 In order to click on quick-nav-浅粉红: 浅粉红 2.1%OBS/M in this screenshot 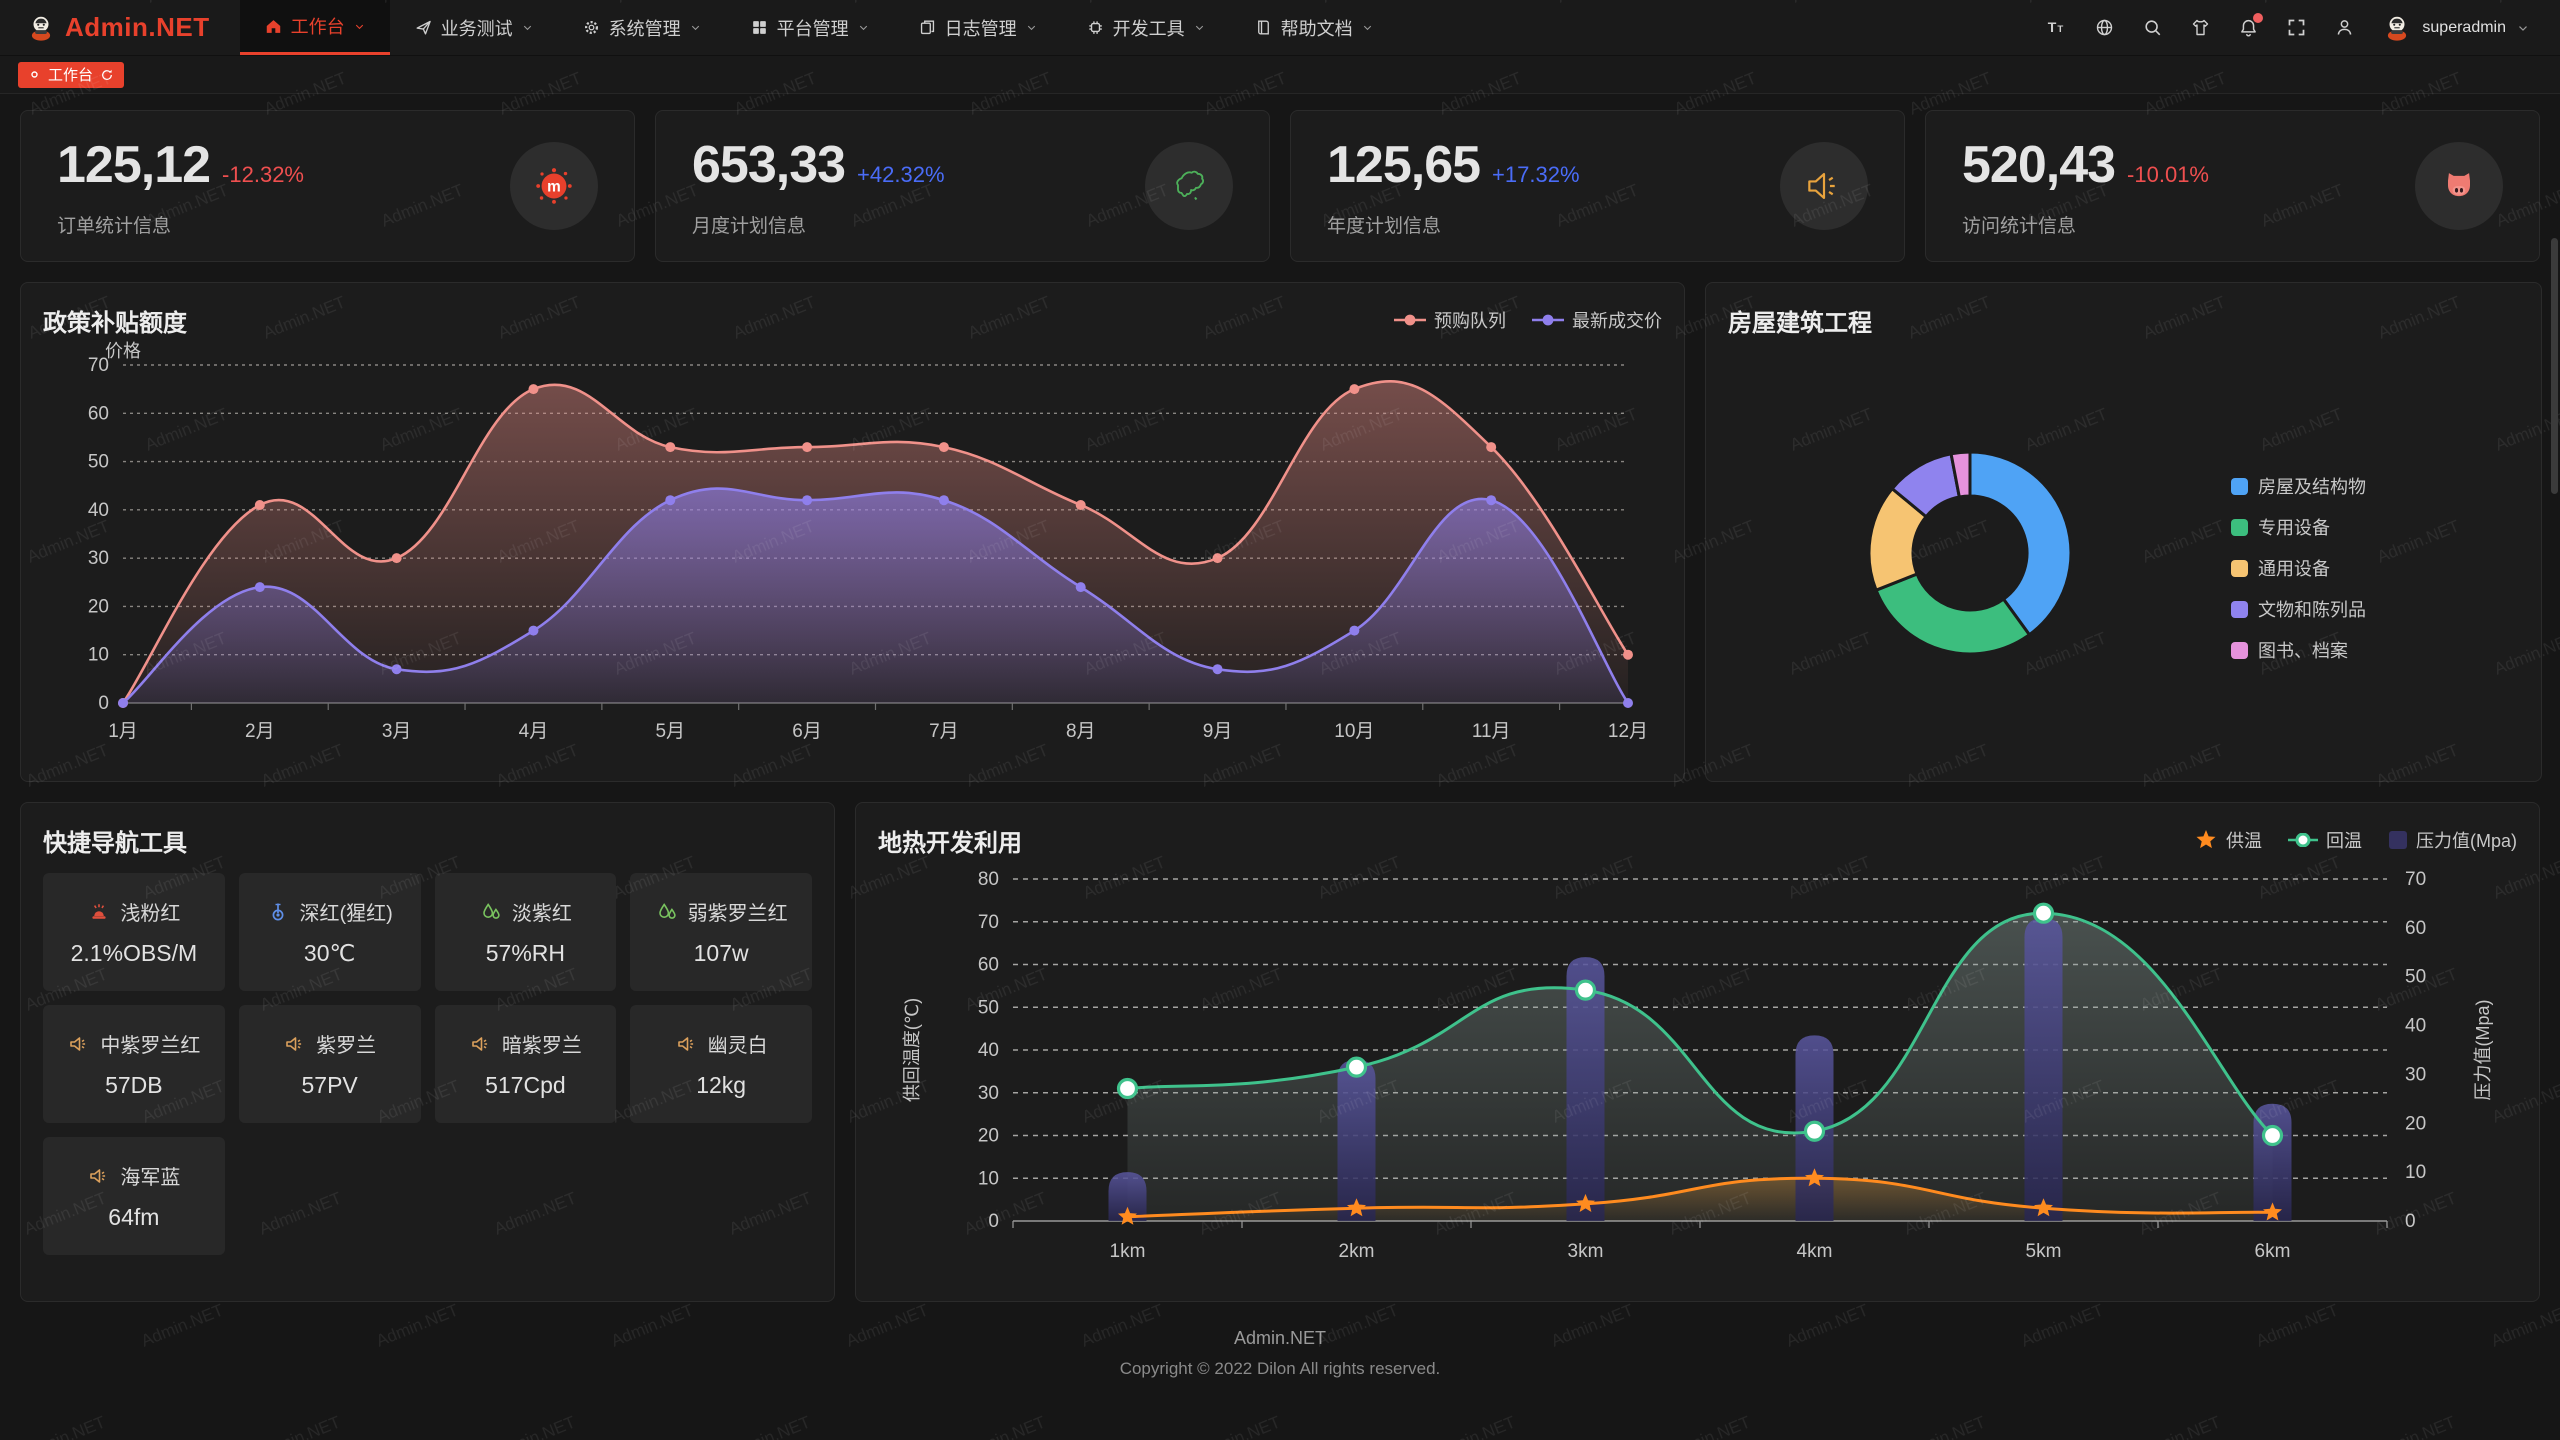, I will do `click(134, 932)`.